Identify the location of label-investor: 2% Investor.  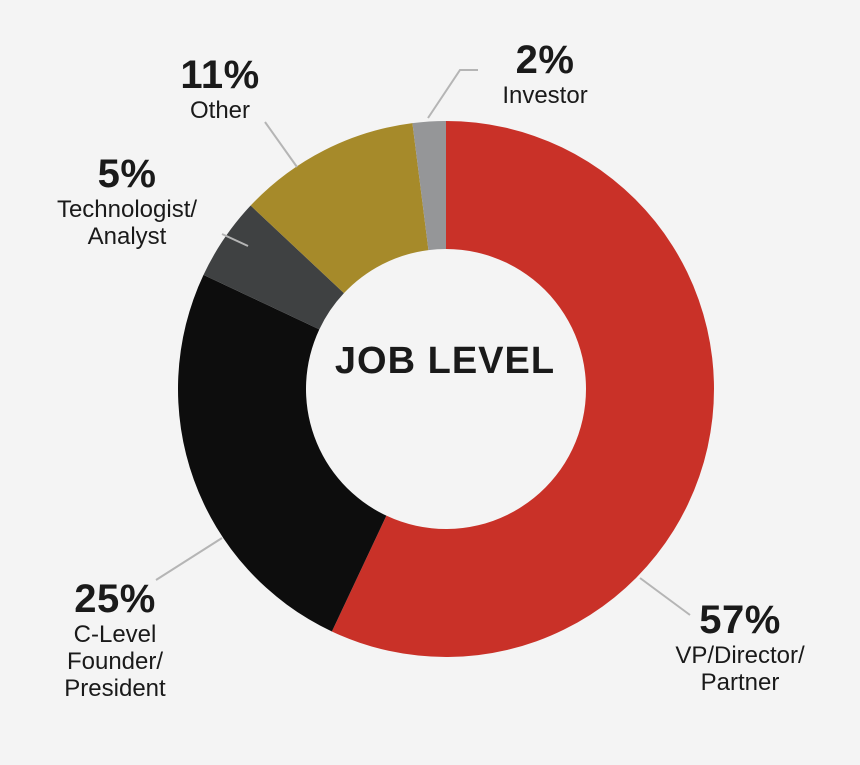
(545, 74).